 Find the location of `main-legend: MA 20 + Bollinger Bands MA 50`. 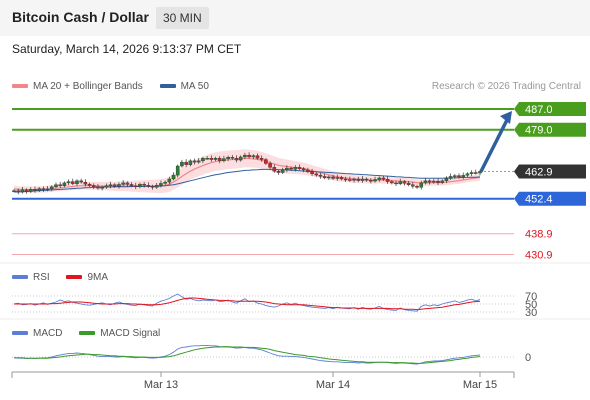

main-legend: MA 20 + Bollinger Bands MA 50 is located at coordinates (117, 86).